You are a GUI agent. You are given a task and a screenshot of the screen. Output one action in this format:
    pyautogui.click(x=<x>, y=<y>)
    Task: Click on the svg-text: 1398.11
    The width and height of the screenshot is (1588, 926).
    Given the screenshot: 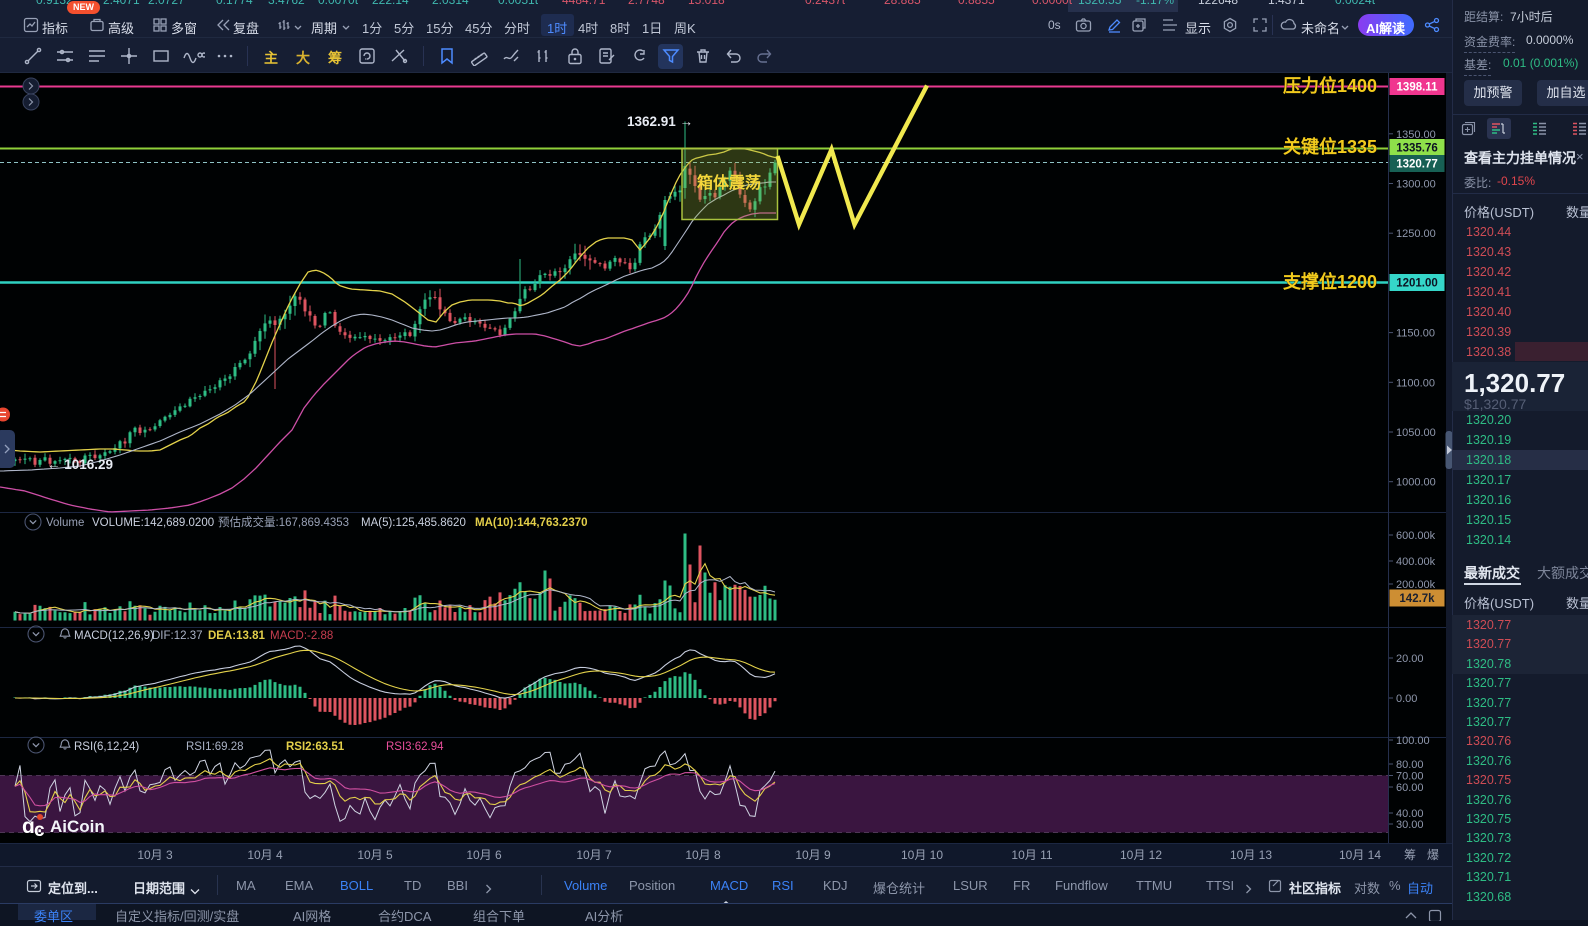 What is the action you would take?
    pyautogui.click(x=1418, y=88)
    